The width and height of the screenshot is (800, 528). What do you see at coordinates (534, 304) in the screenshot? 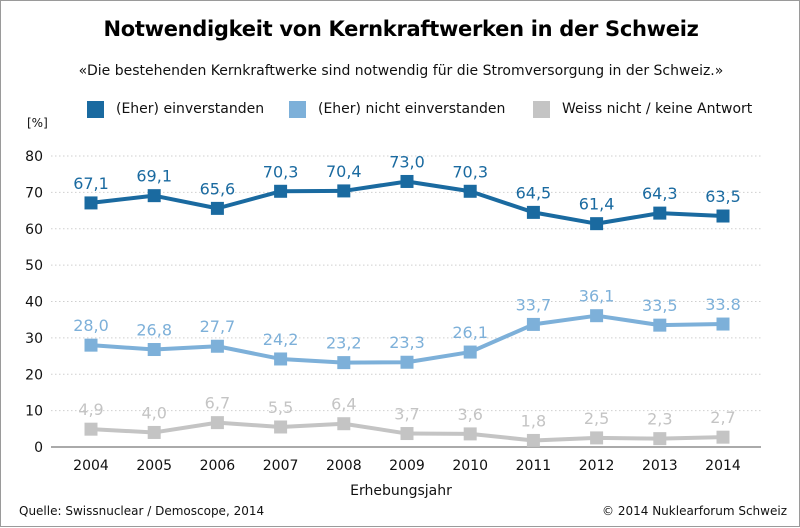
I see `data-label: 33,7` at bounding box center [534, 304].